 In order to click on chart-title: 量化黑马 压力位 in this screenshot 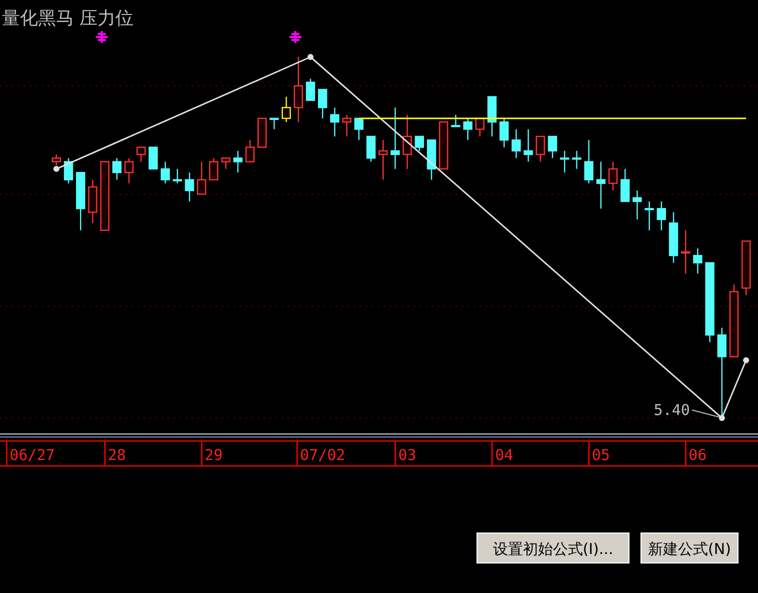, I will do `click(68, 18)`.